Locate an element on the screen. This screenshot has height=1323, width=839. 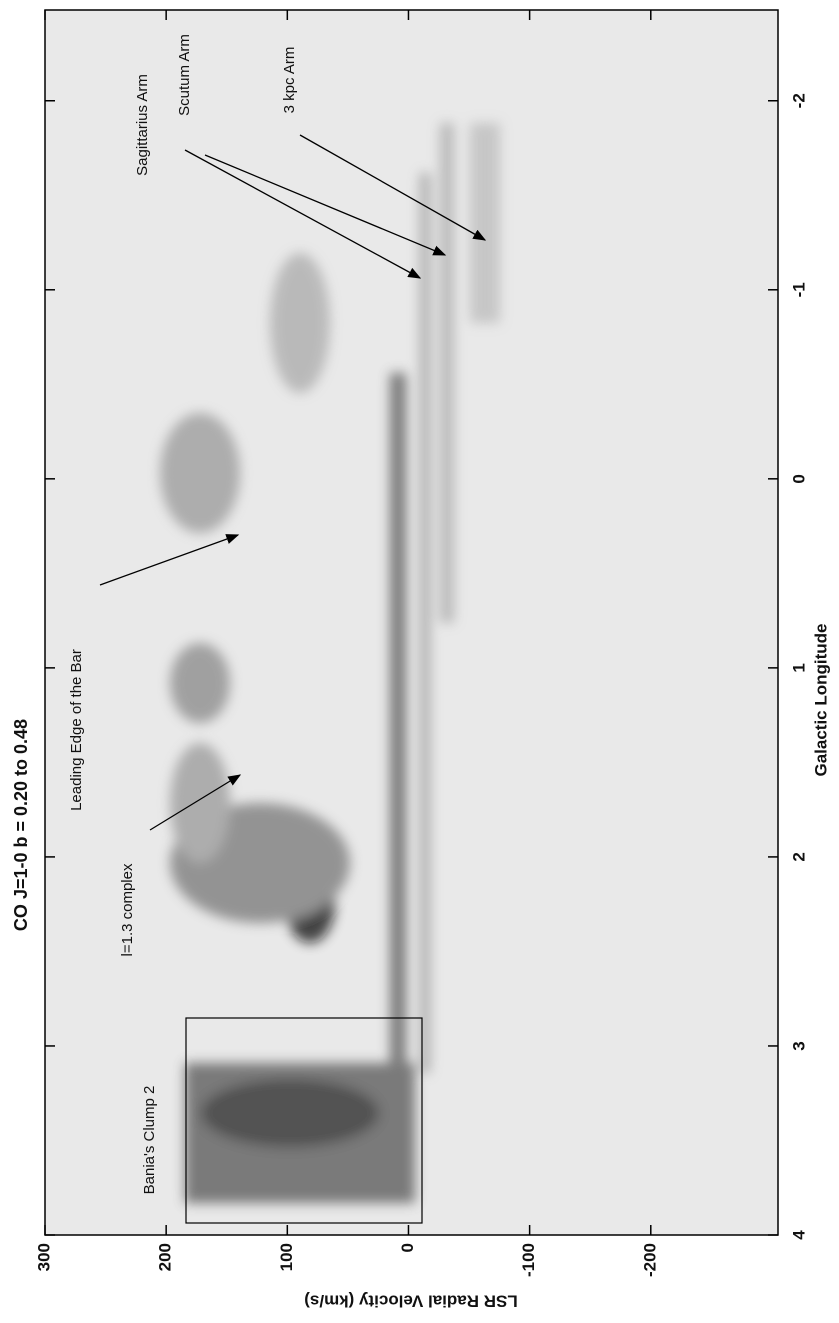
x-tick-label: 1 is located at coordinates (798, 667).